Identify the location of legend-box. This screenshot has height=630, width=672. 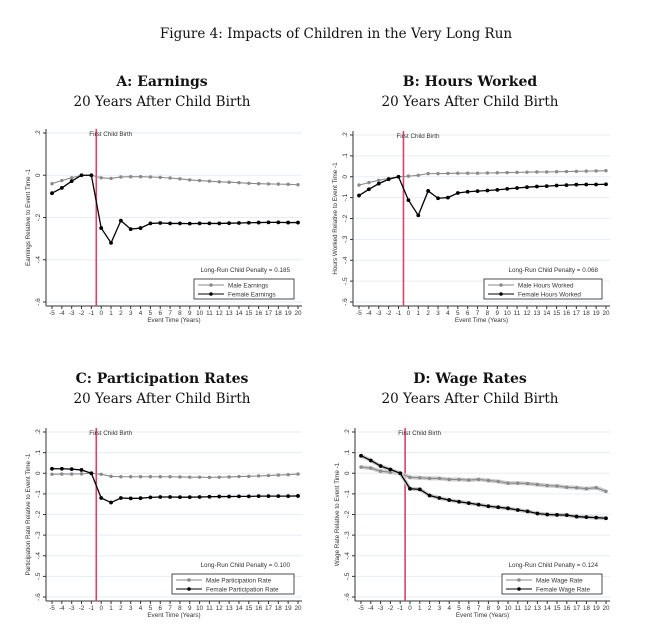
(233, 584).